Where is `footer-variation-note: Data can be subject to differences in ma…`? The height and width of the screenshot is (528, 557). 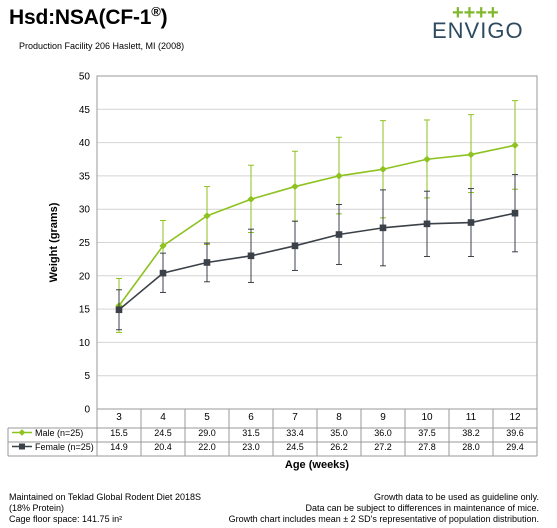 footer-variation-note: Data can be subject to differences in ma… is located at coordinates (422, 508).